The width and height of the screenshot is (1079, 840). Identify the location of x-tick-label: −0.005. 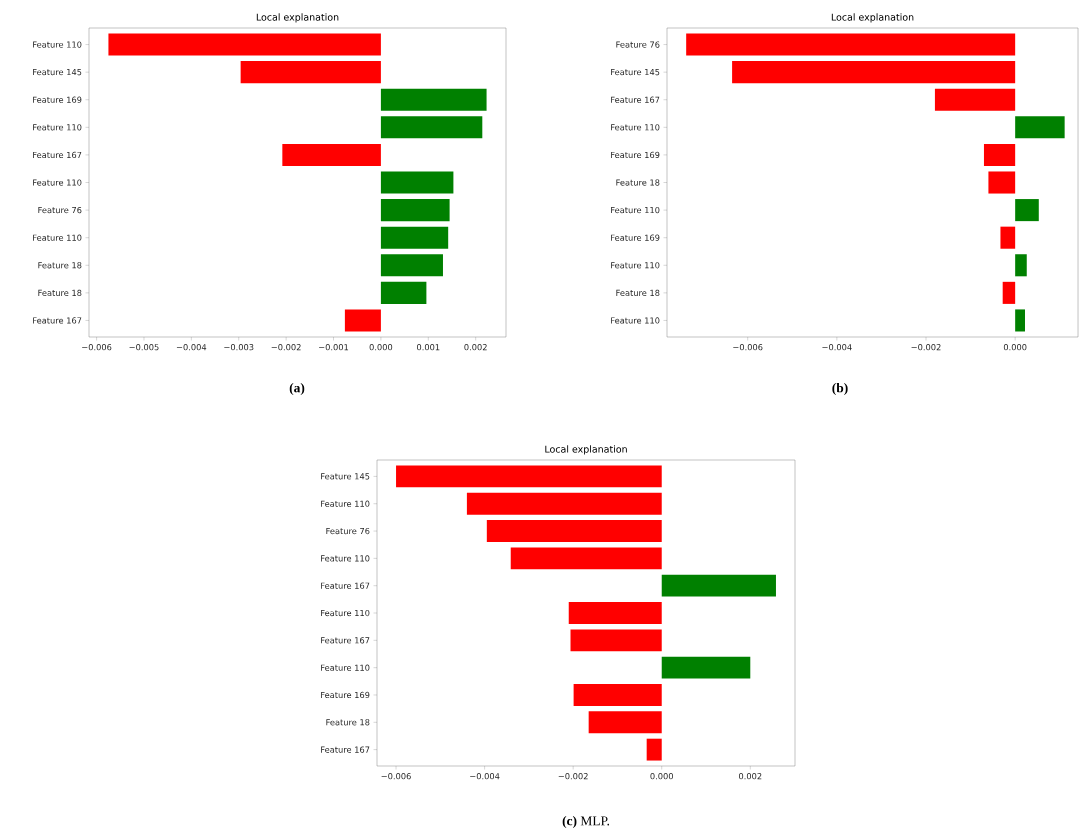
(144, 347).